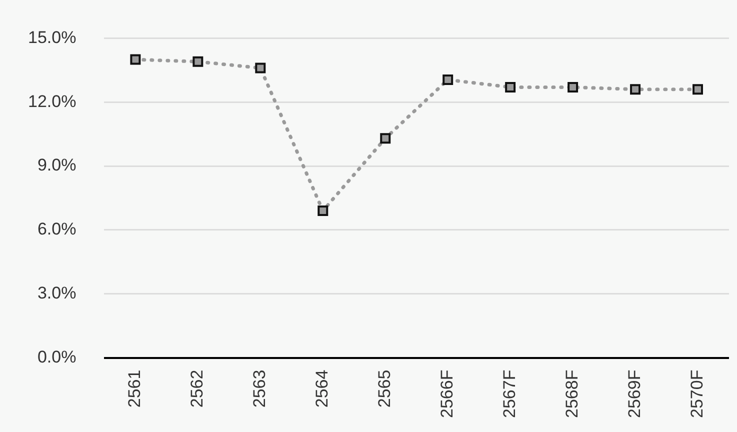  What do you see at coordinates (197, 389) in the screenshot?
I see `x-tick-label: 2562` at bounding box center [197, 389].